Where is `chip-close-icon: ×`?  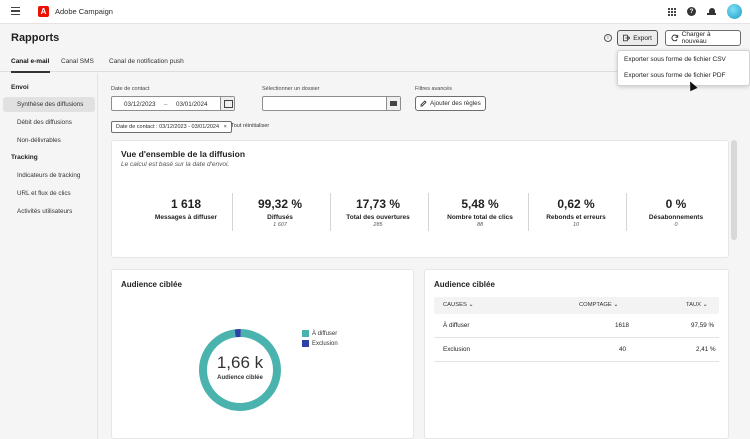 chip-close-icon: × is located at coordinates (225, 127).